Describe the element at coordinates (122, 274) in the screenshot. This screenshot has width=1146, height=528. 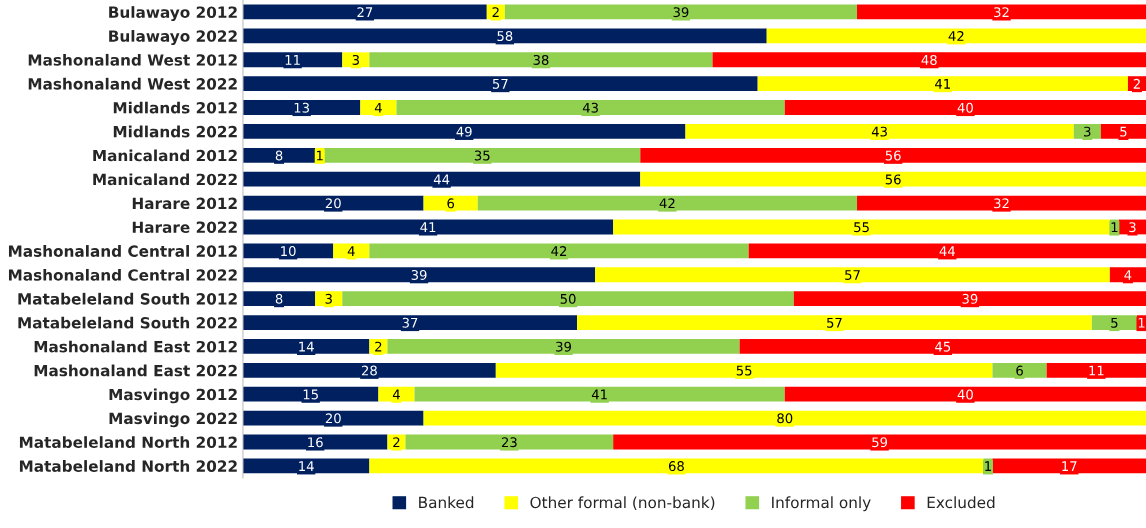
I see `y-tick-label: Mashonaland Central 2022` at that location.